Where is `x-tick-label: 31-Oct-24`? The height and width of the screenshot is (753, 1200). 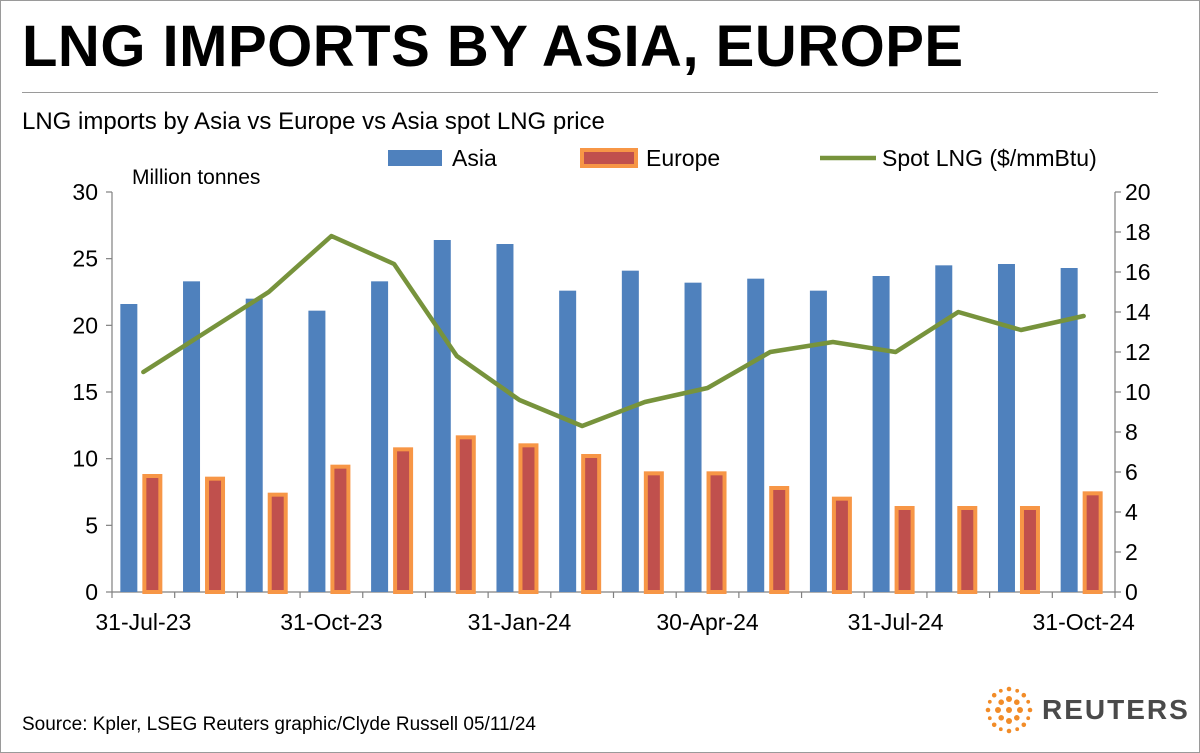 x-tick-label: 31-Oct-24 is located at coordinates (1084, 622).